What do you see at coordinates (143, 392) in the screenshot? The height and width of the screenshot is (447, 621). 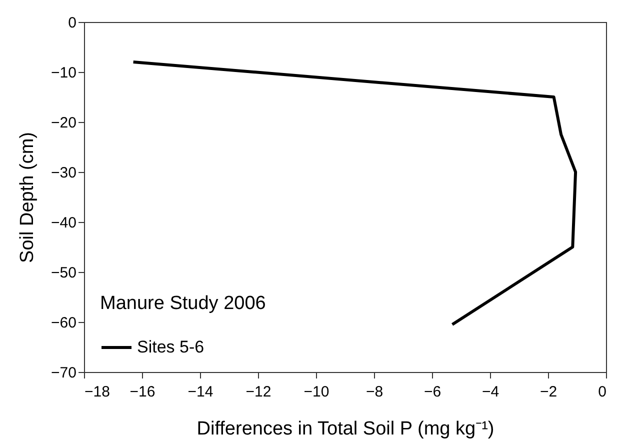 I see `x-tick-label: −16` at bounding box center [143, 392].